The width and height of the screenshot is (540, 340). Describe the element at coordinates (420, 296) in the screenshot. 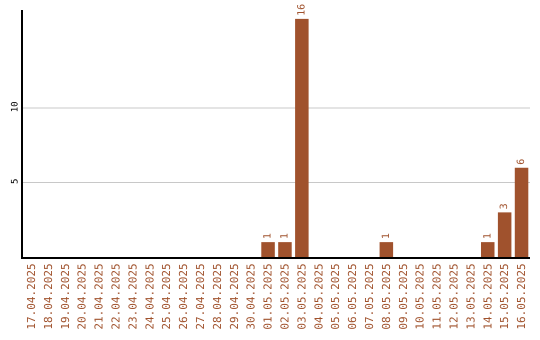

I see `x-tick-label: 10.05.2025` at that location.